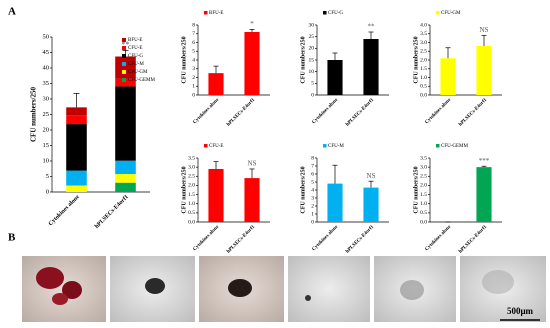 Image resolution: width=550 pixels, height=328 pixels. What do you see at coordinates (252, 24) in the screenshot?
I see `significance-label: *` at bounding box center [252, 24].